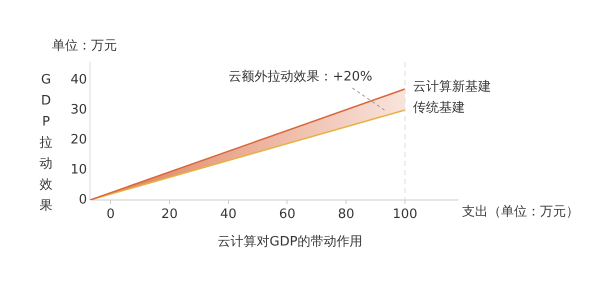 The width and height of the screenshot is (600, 300). What do you see at coordinates (520, 212) in the screenshot?
I see `x-axis-title: 支出（单位：万元）` at bounding box center [520, 212].